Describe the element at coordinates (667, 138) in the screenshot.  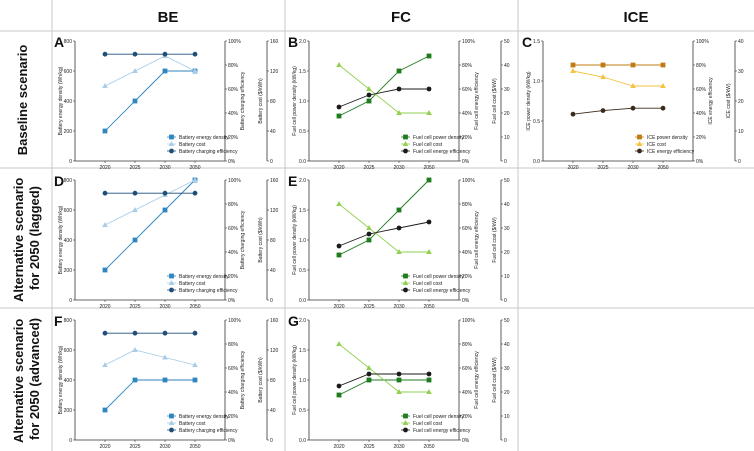
I see `legend-label: ICE power density` at that location.